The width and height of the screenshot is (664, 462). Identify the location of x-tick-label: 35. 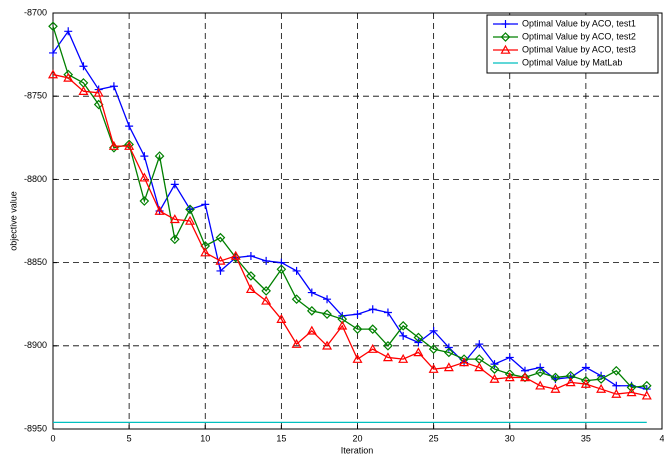
(586, 438).